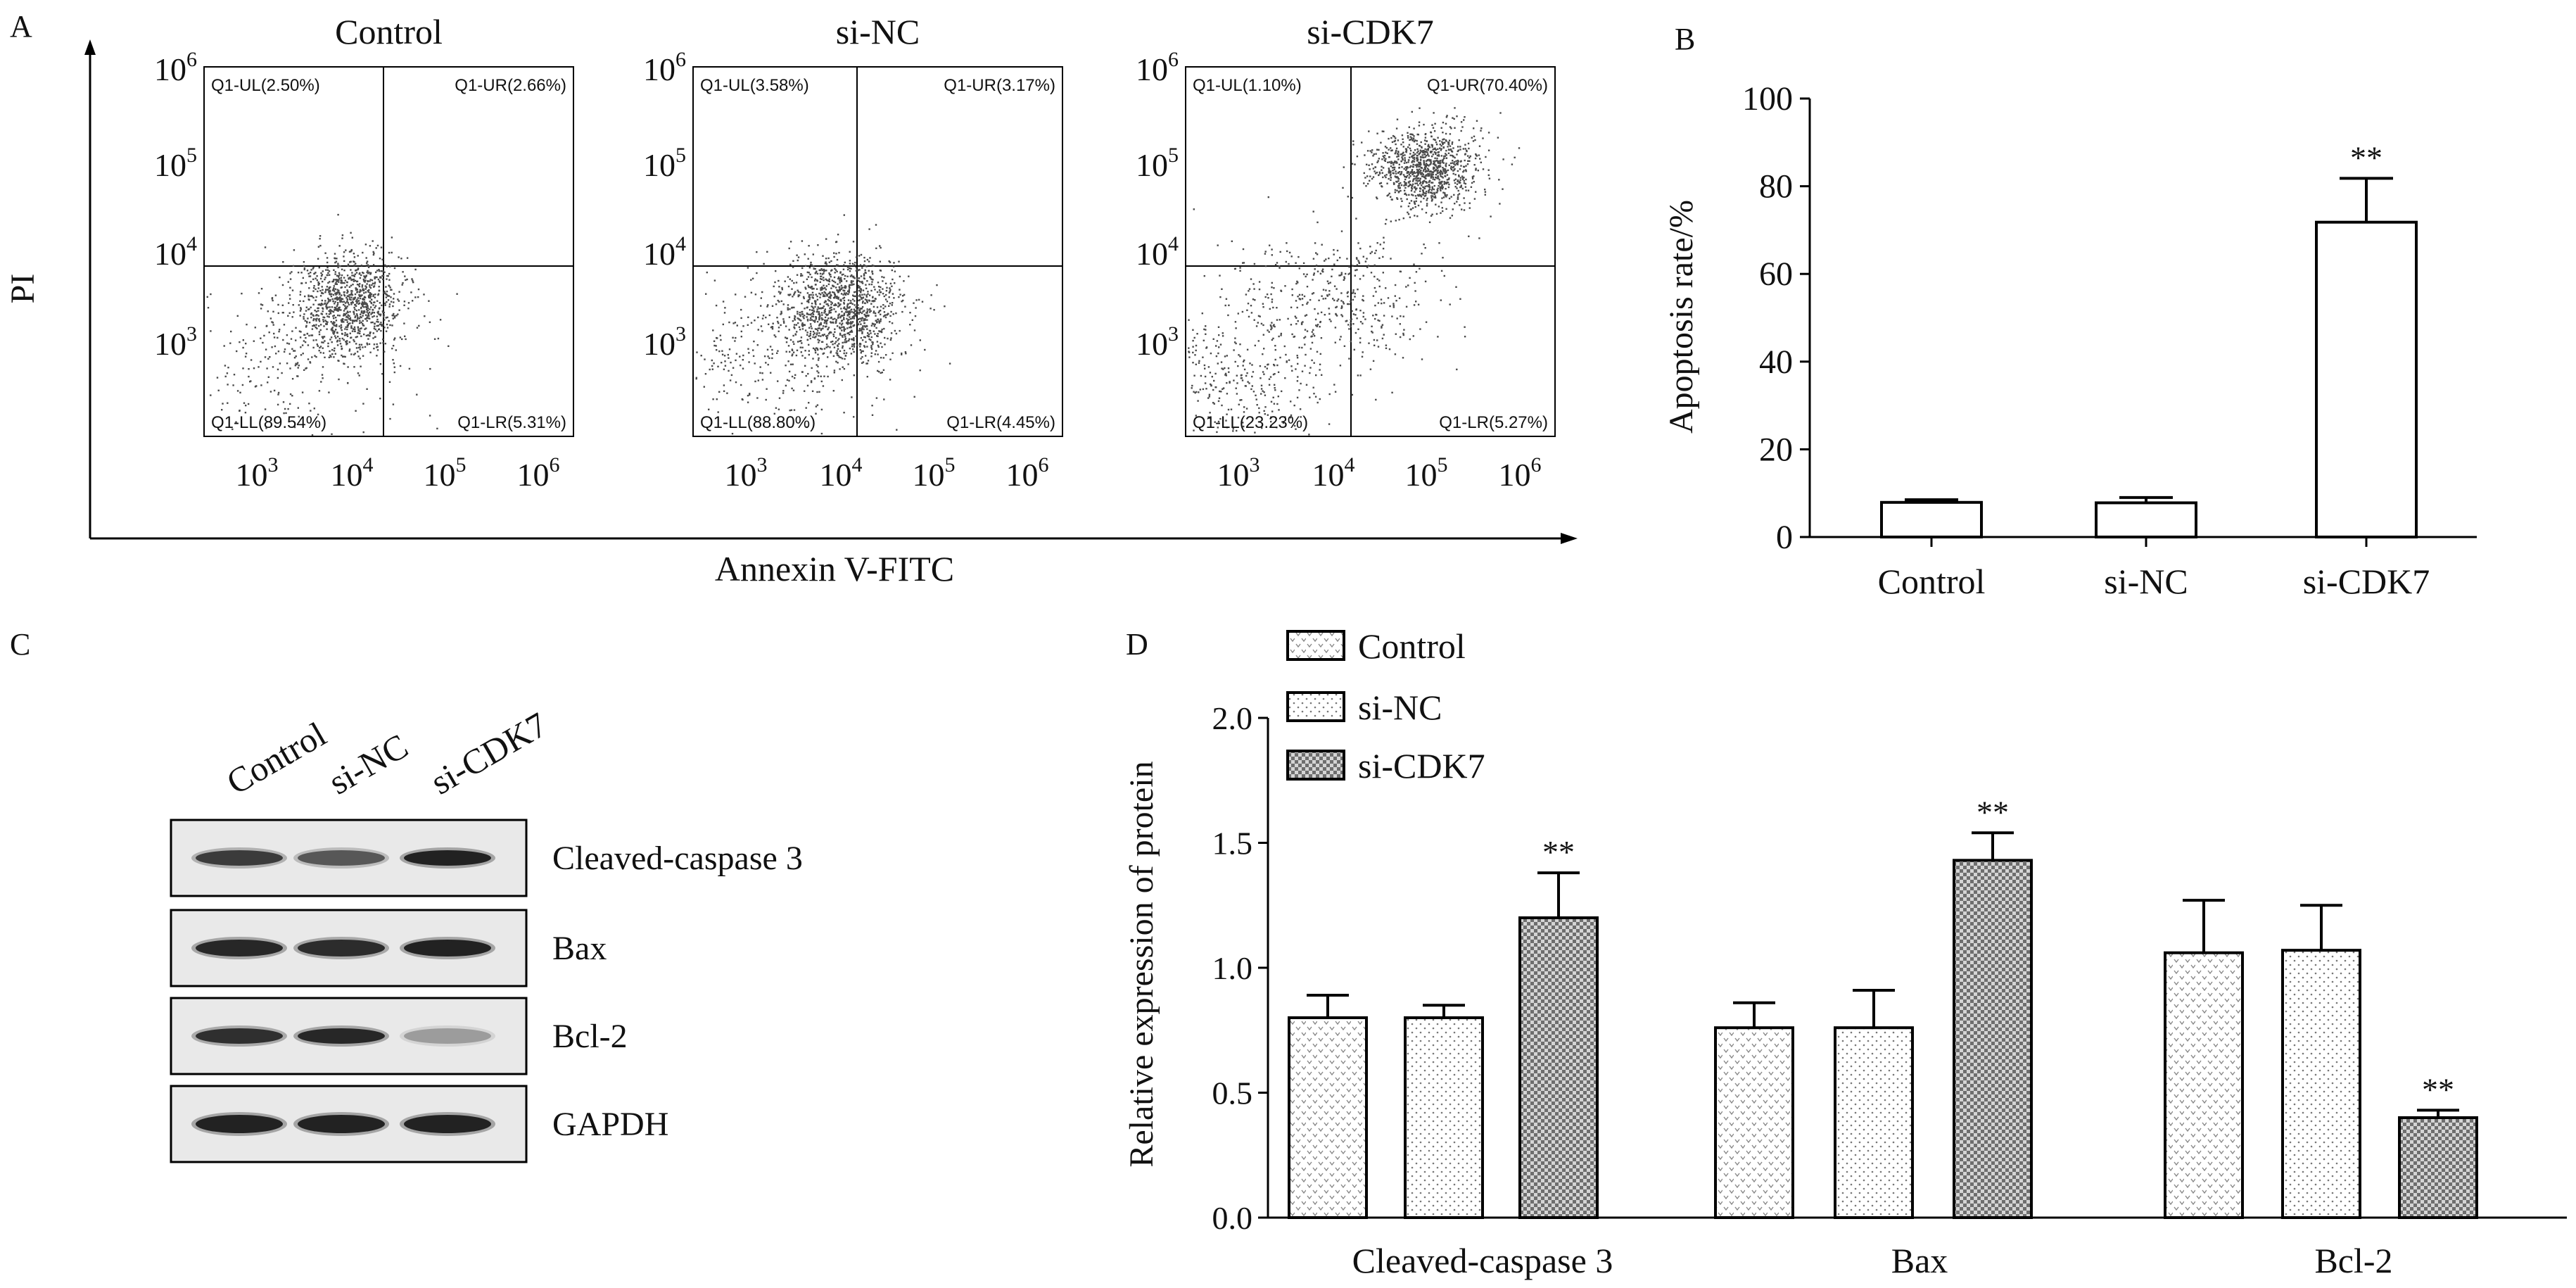 This screenshot has width=2576, height=1288. What do you see at coordinates (1247, 85) in the screenshot?
I see `quadrant-label-ul: Q1-UL(1.10%)` at bounding box center [1247, 85].